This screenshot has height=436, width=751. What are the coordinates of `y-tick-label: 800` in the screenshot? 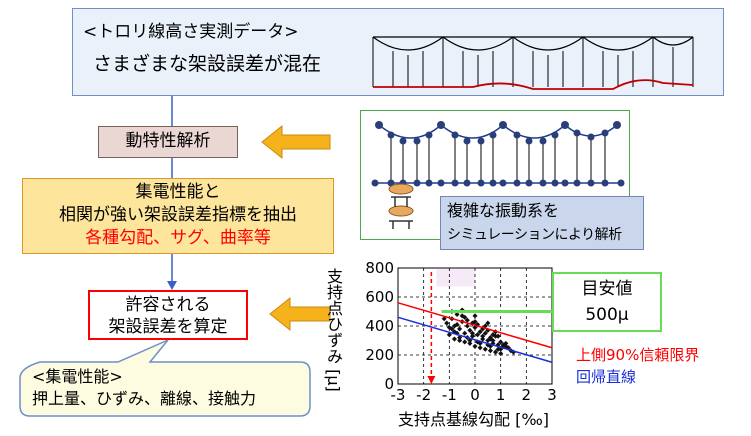 It's located at (379, 268).